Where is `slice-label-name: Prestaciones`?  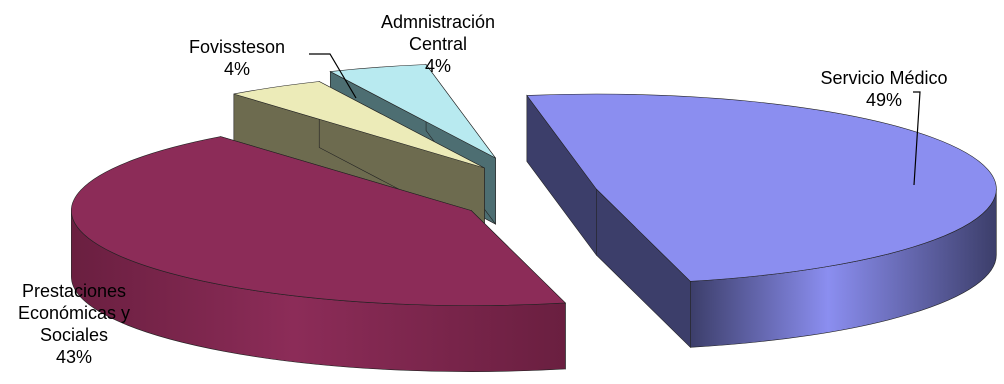 slice-label-name: Prestaciones is located at coordinates (74, 291).